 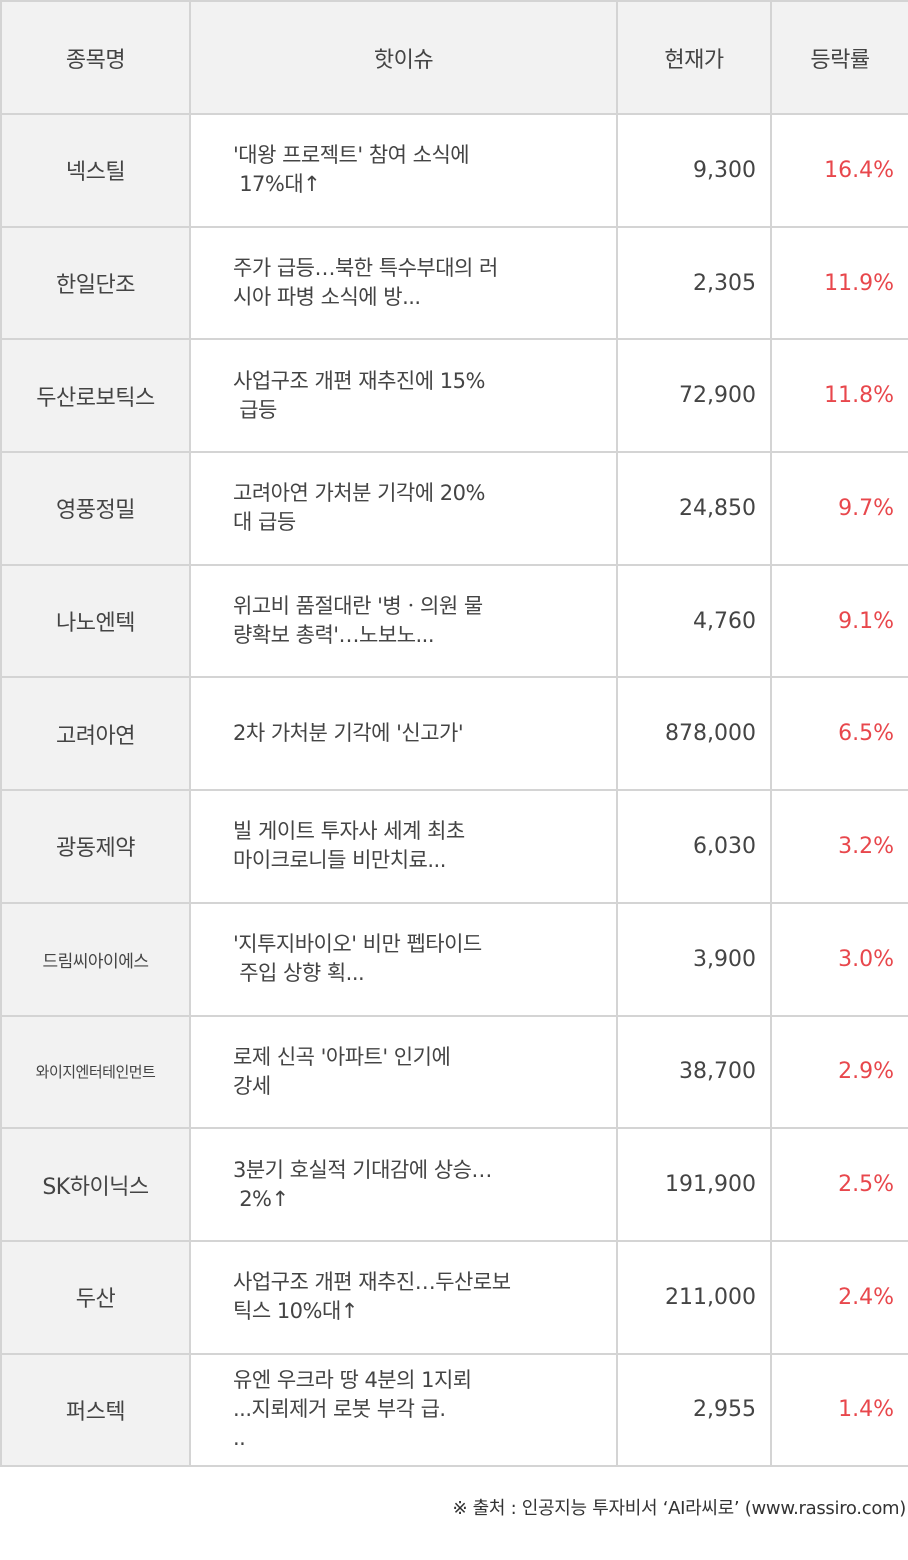 What do you see at coordinates (403, 170) in the screenshot?
I see `hot-issue-text: '대왕 프로젝트' 참여 소식에 17%대↑` at bounding box center [403, 170].